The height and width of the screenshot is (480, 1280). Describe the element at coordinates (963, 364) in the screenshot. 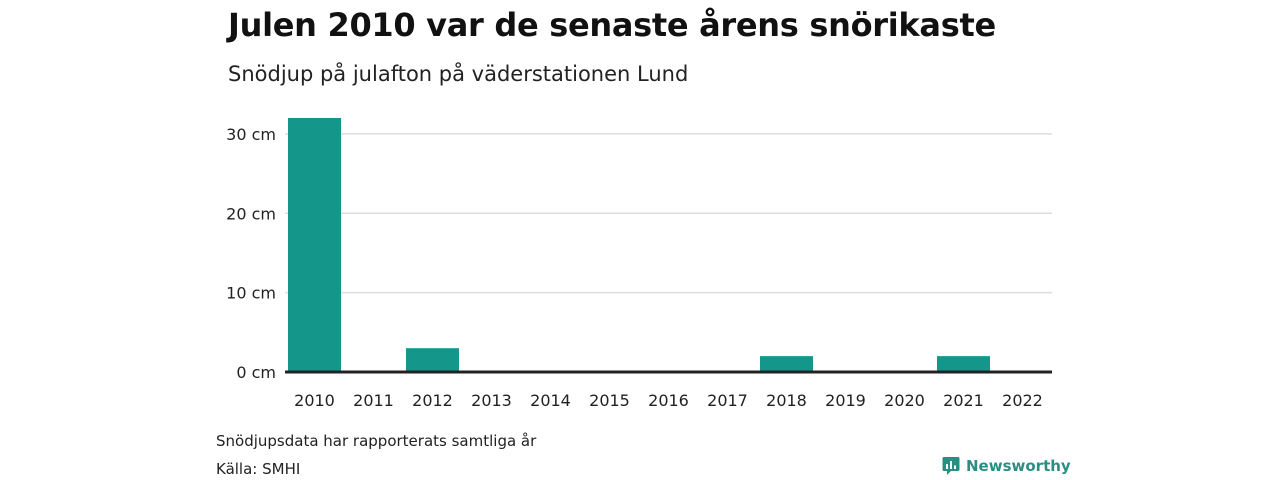

I see `bar-2021` at that location.